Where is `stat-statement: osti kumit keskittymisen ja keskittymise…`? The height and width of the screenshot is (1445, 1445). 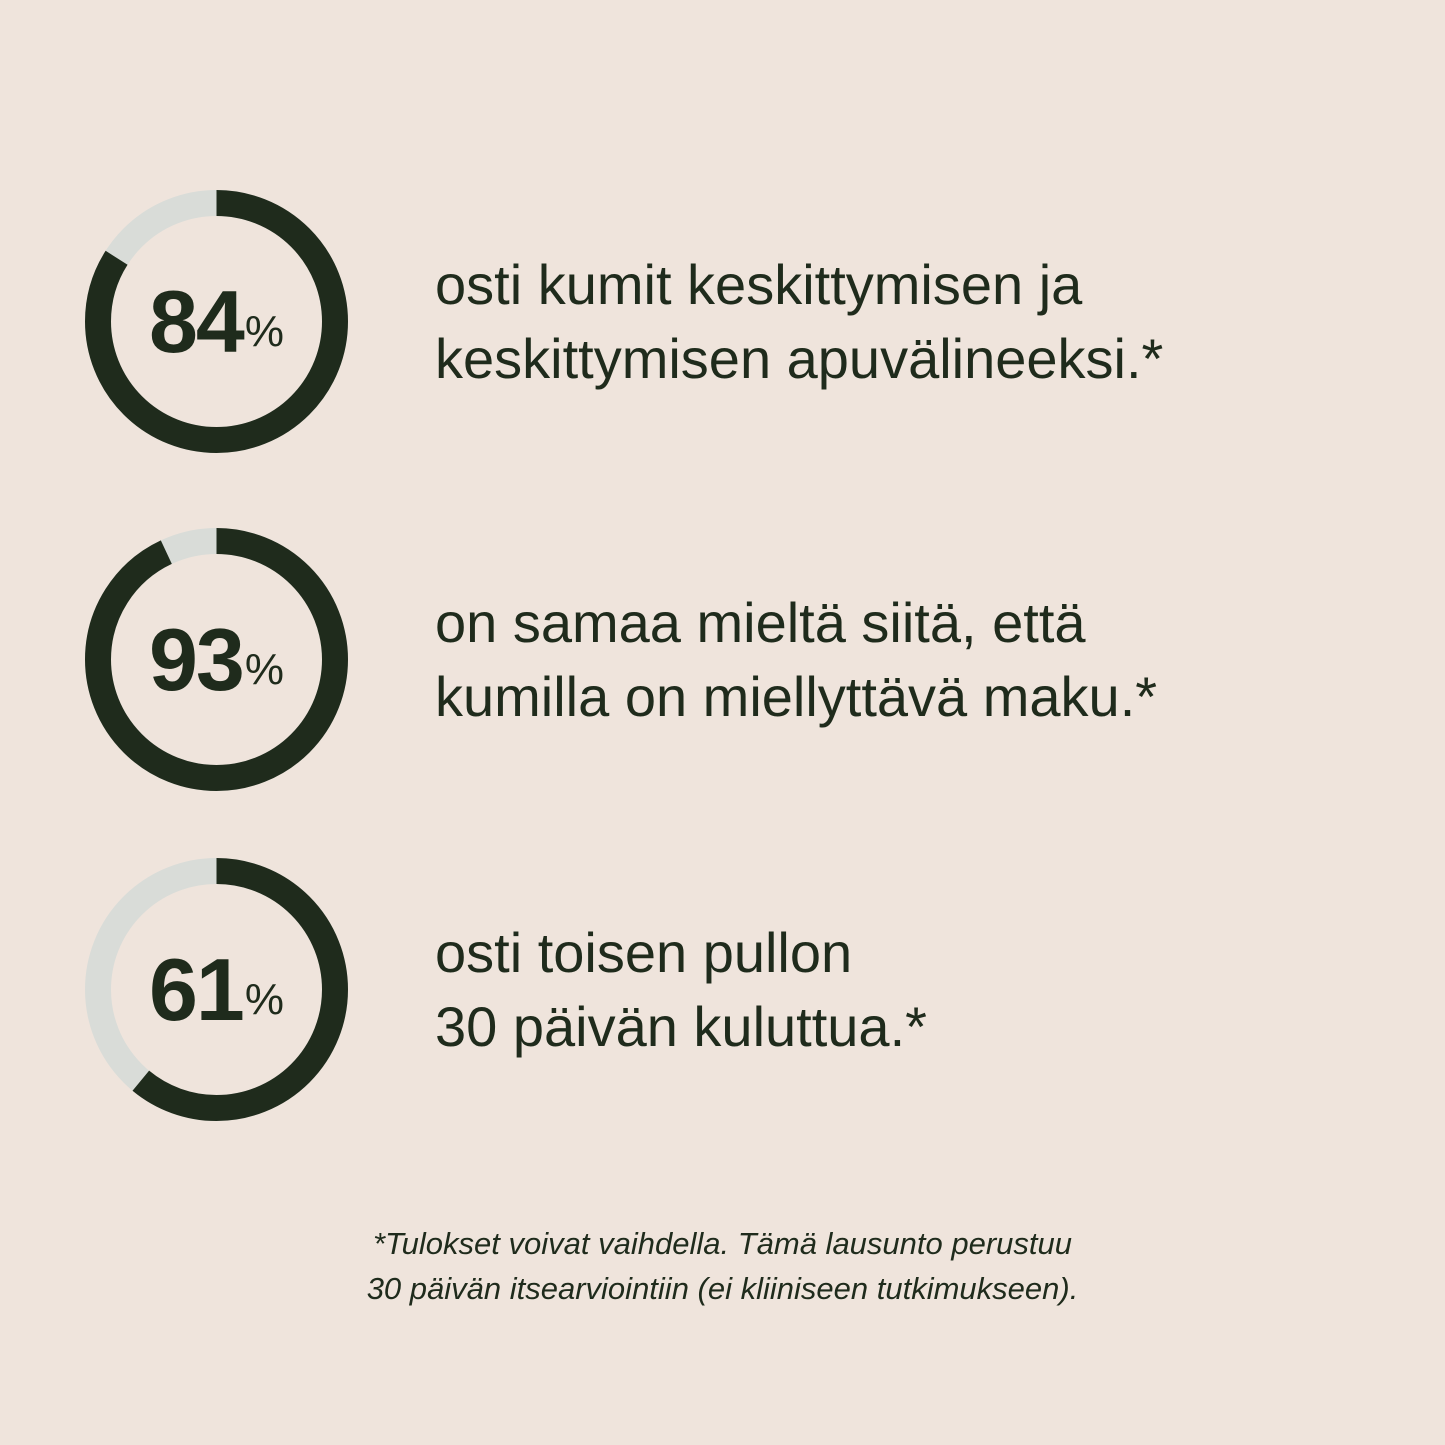
stat-statement: osti kumit keskittymisen ja keskittymise… is located at coordinates (799, 322).